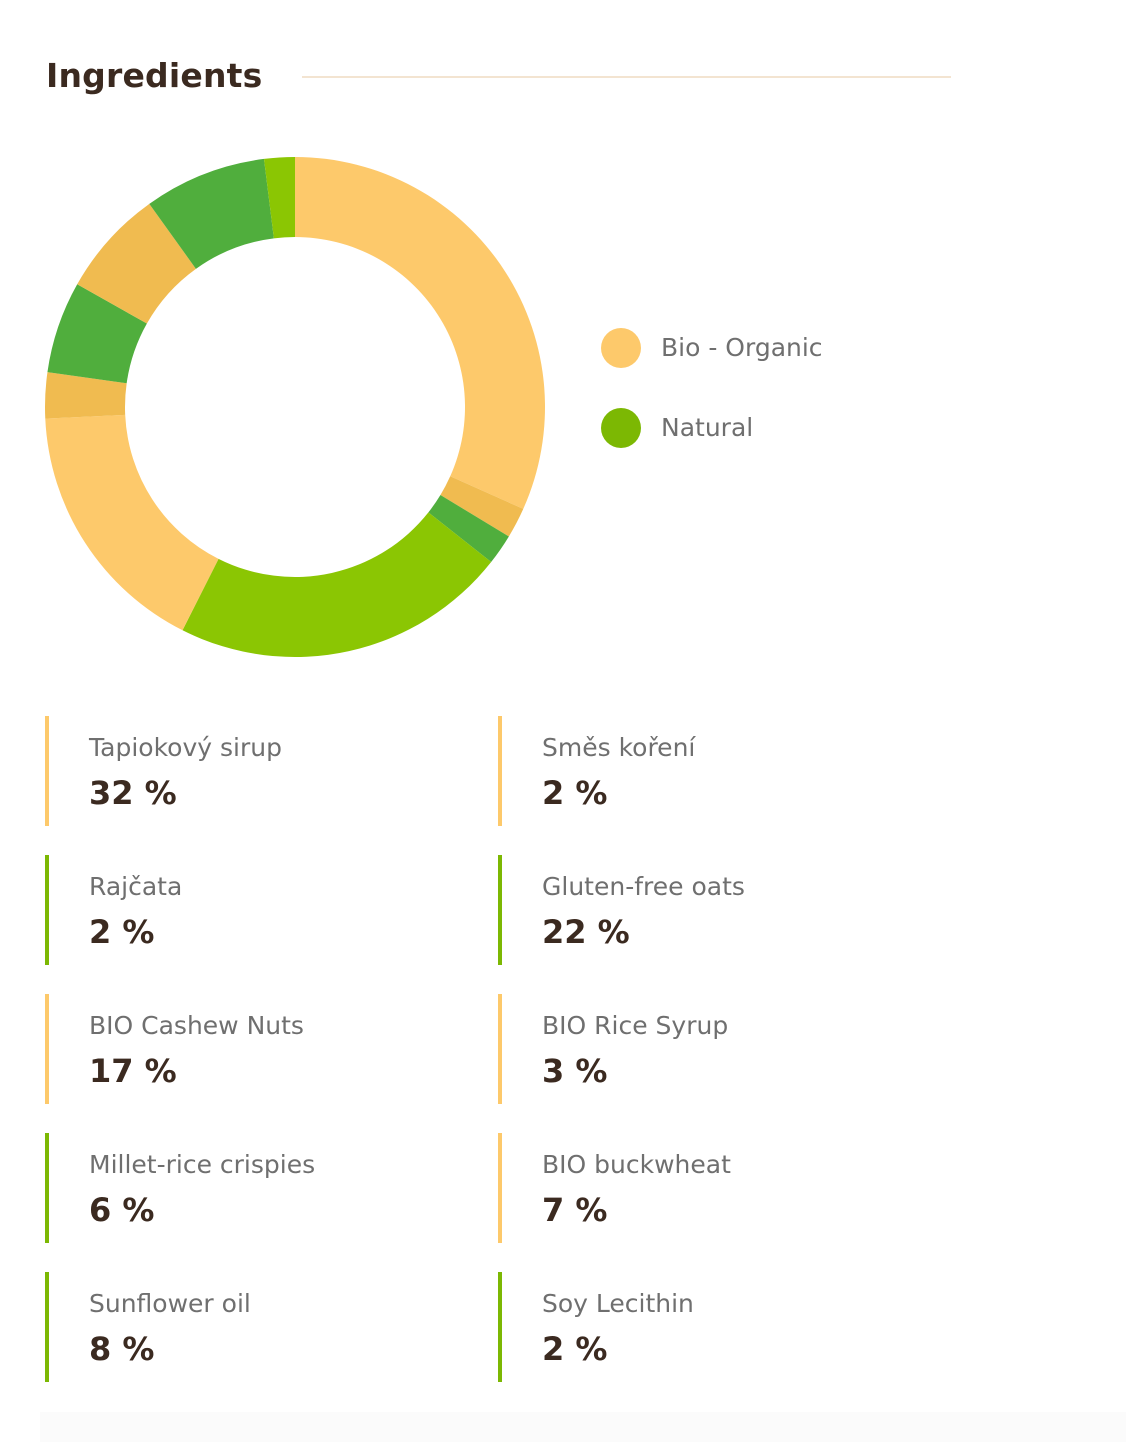 Image resolution: width=1126 pixels, height=1442 pixels. Describe the element at coordinates (133, 793) in the screenshot. I see `ingredient-percentage: 32 %` at that location.